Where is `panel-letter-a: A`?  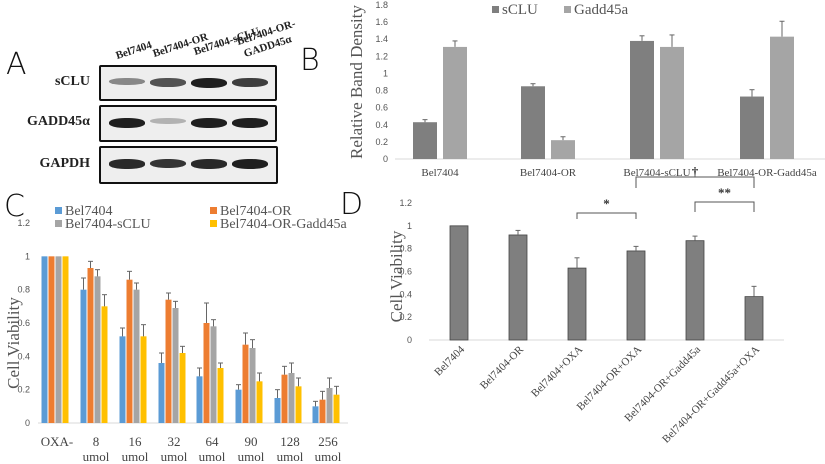
panel-letter-a: A is located at coordinates (16, 64).